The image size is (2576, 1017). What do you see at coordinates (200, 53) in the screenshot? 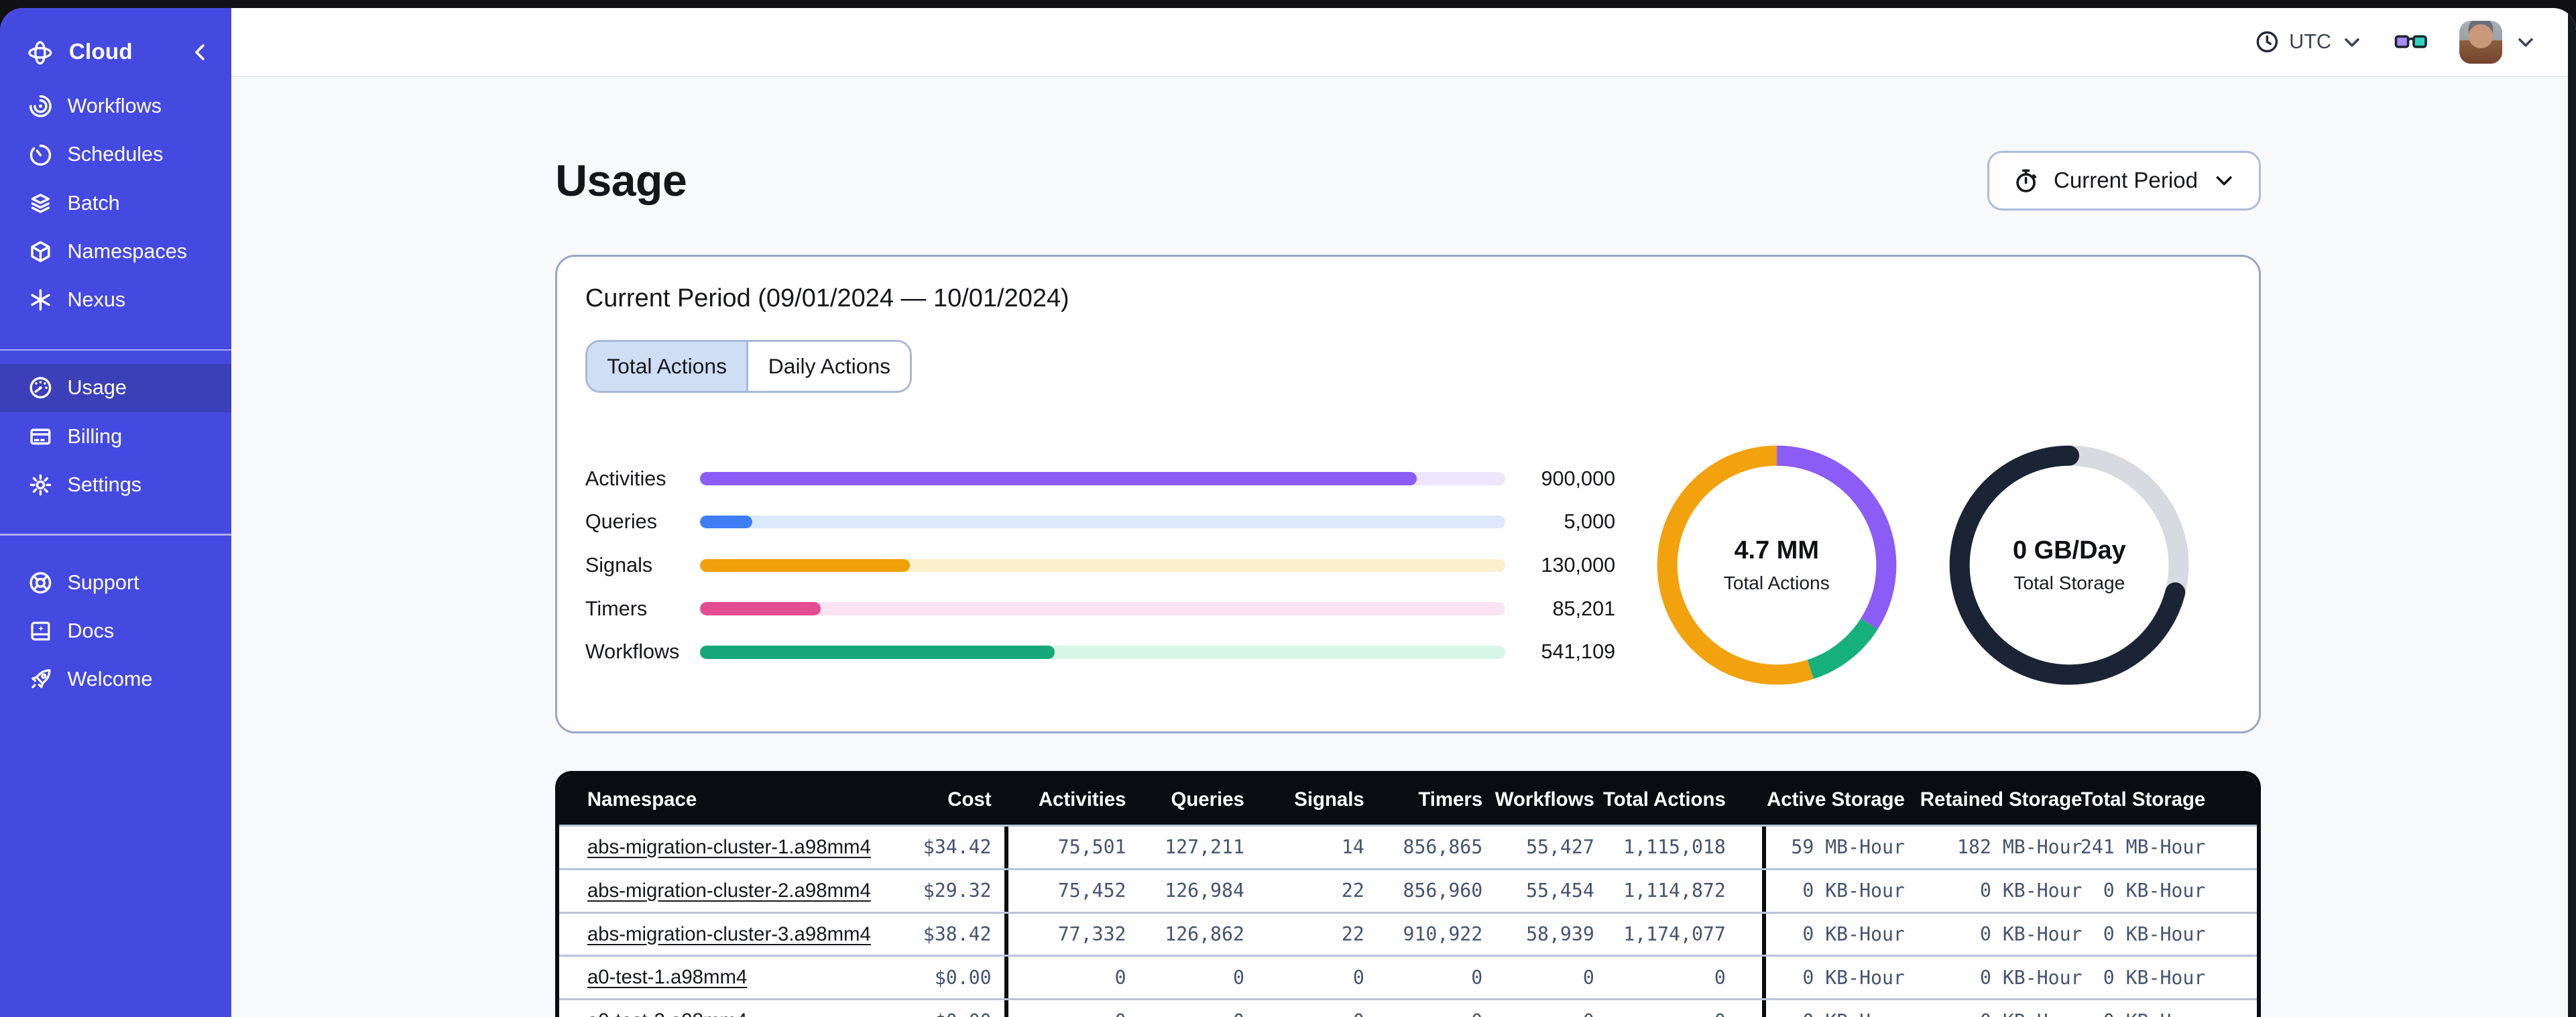
I see `sidebar-collapse-button` at bounding box center [200, 53].